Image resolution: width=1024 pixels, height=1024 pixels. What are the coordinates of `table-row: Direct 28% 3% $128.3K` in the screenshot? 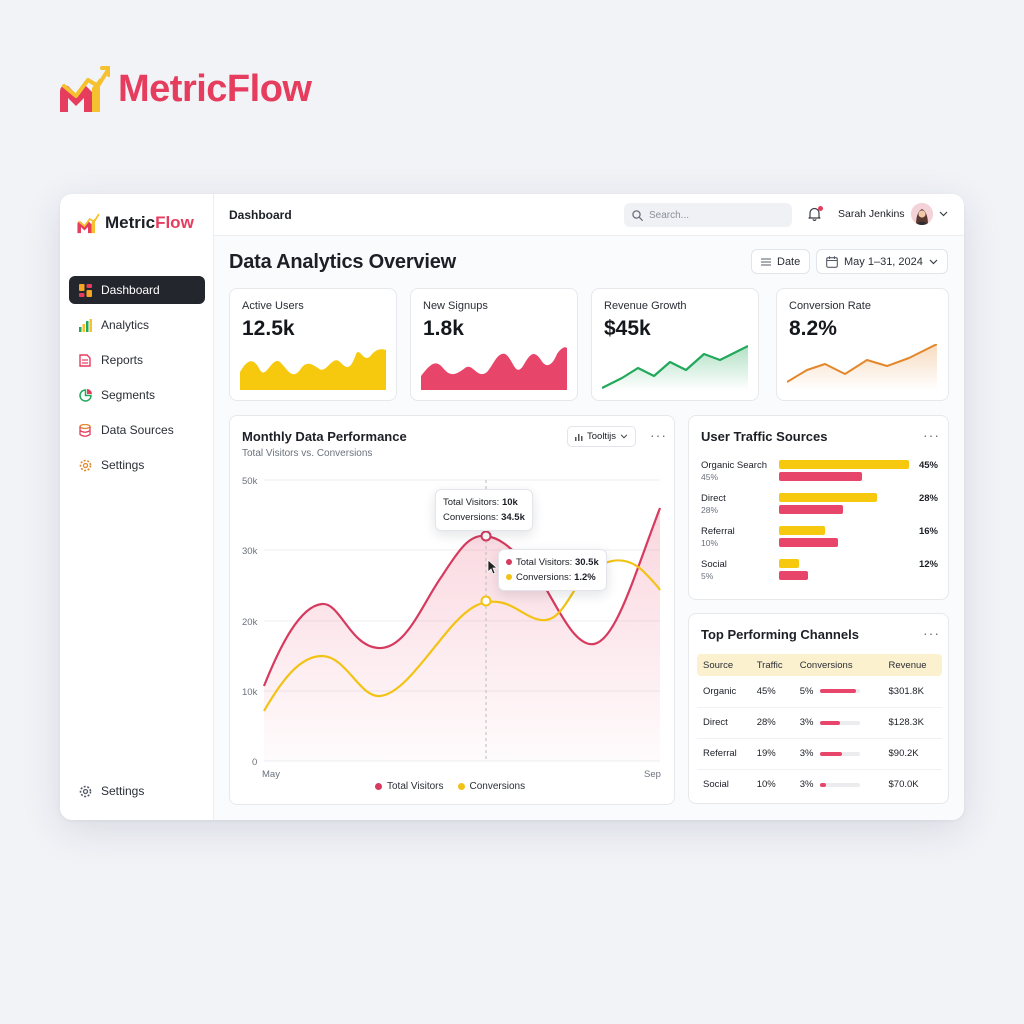 It's located at (819, 723).